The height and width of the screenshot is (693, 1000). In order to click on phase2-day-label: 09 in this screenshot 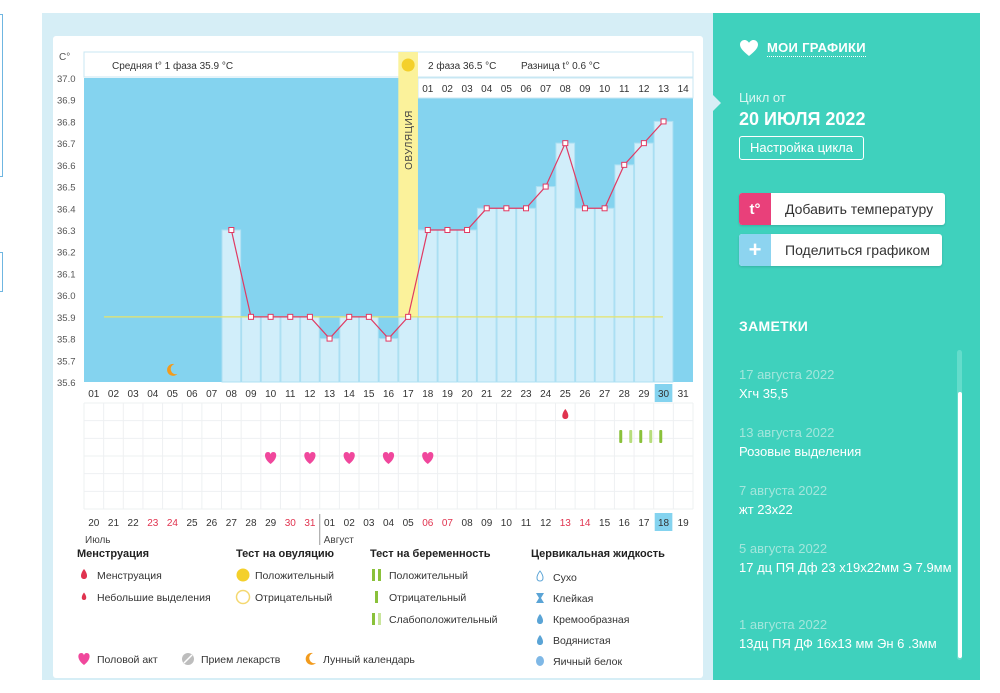, I will do `click(585, 89)`.